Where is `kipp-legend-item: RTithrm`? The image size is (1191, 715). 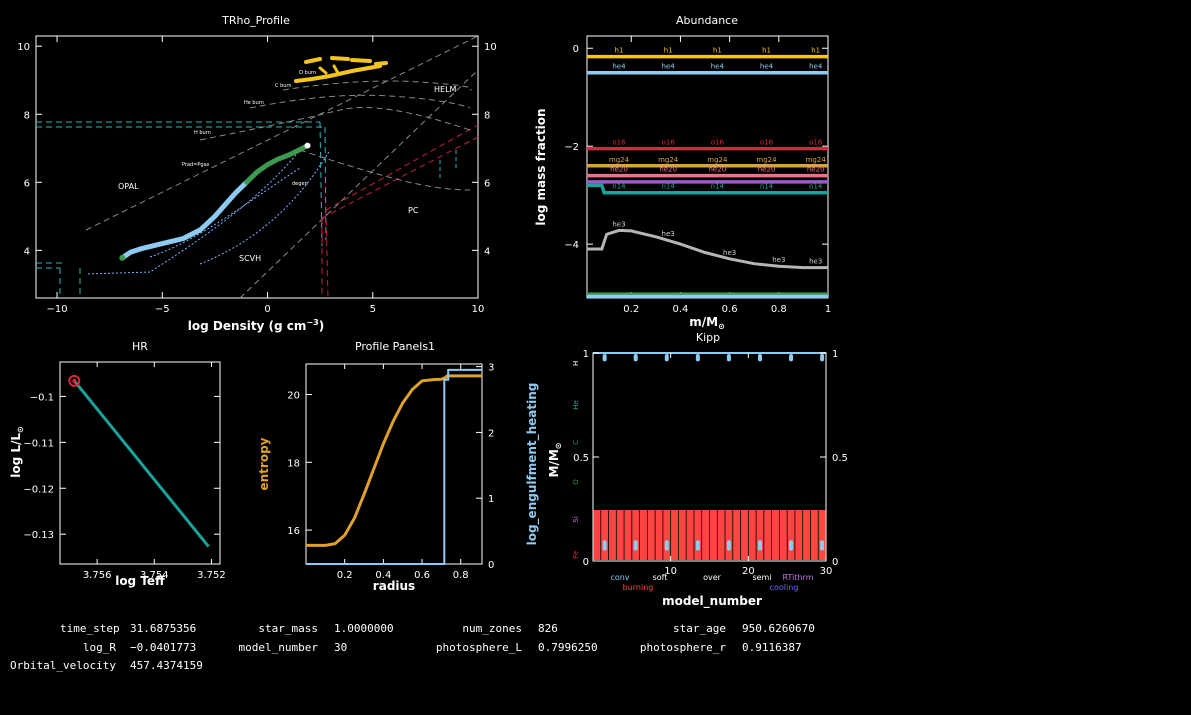
kipp-legend-item: RTithrm is located at coordinates (798, 577).